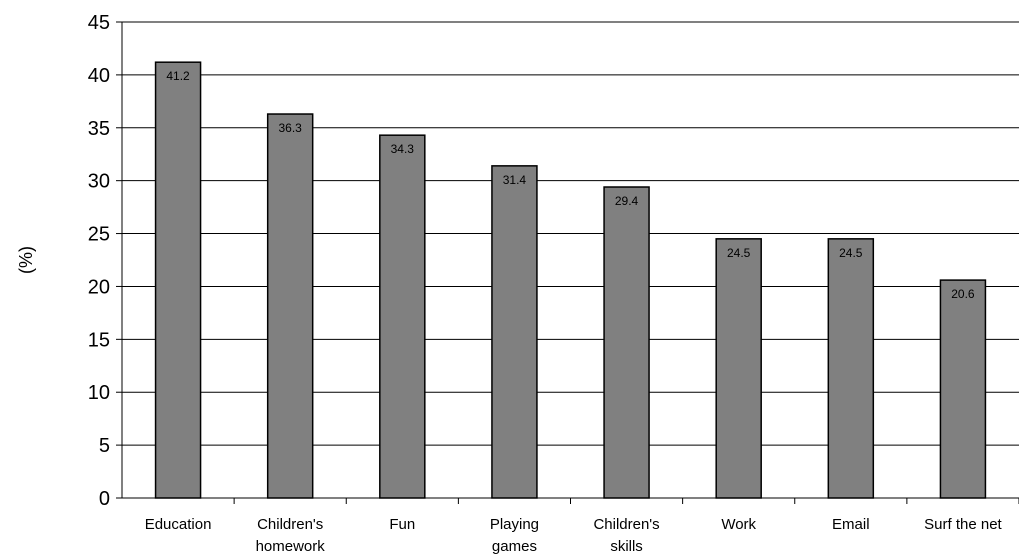 This screenshot has width=1019, height=560. What do you see at coordinates (963, 294) in the screenshot?
I see `data-label: 20.6` at bounding box center [963, 294].